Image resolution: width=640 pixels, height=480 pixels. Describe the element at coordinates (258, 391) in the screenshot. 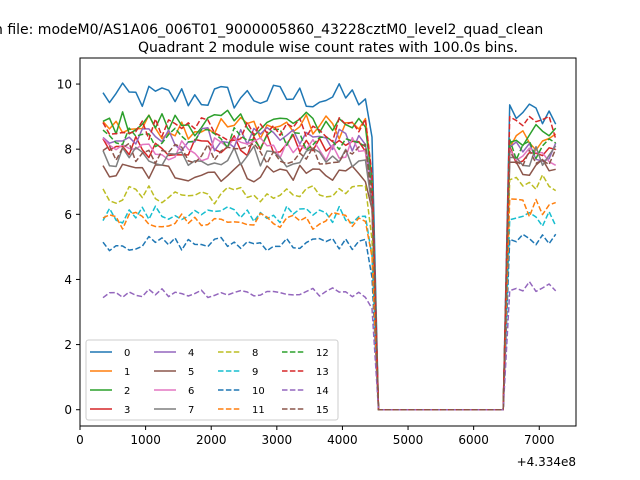

I see `legend-label-10: 10` at that location.